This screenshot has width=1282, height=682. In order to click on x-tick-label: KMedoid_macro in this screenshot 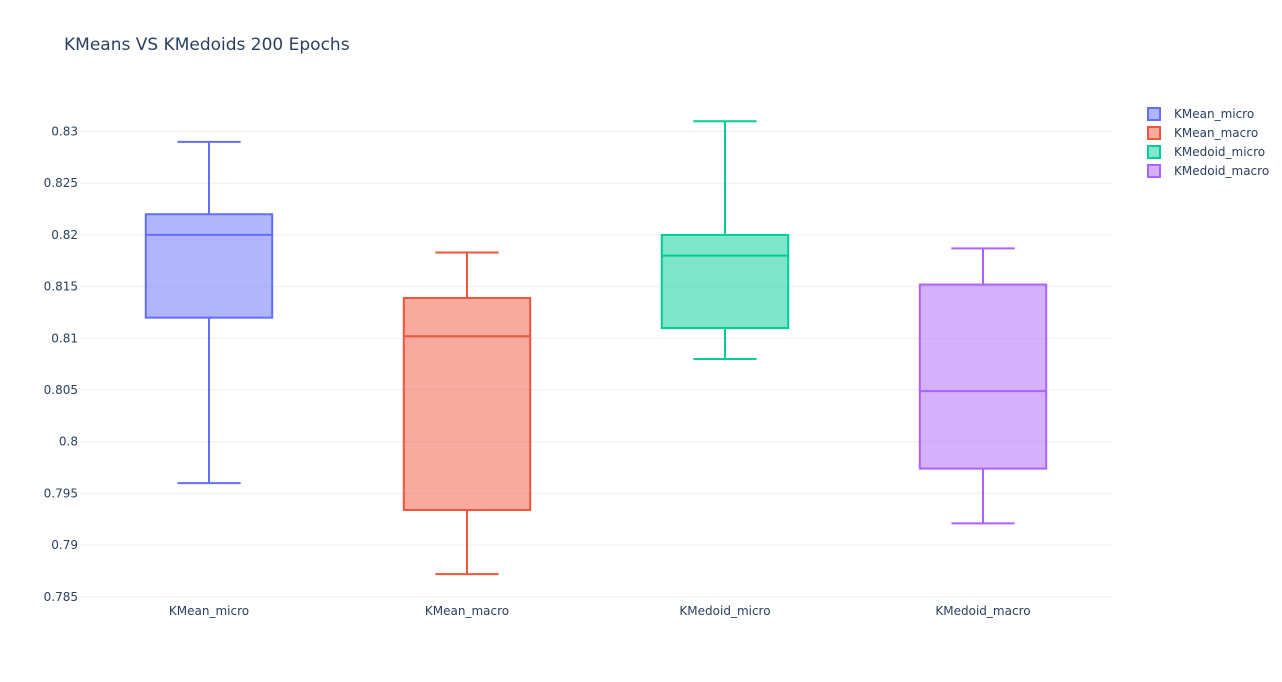, I will do `click(982, 611)`.